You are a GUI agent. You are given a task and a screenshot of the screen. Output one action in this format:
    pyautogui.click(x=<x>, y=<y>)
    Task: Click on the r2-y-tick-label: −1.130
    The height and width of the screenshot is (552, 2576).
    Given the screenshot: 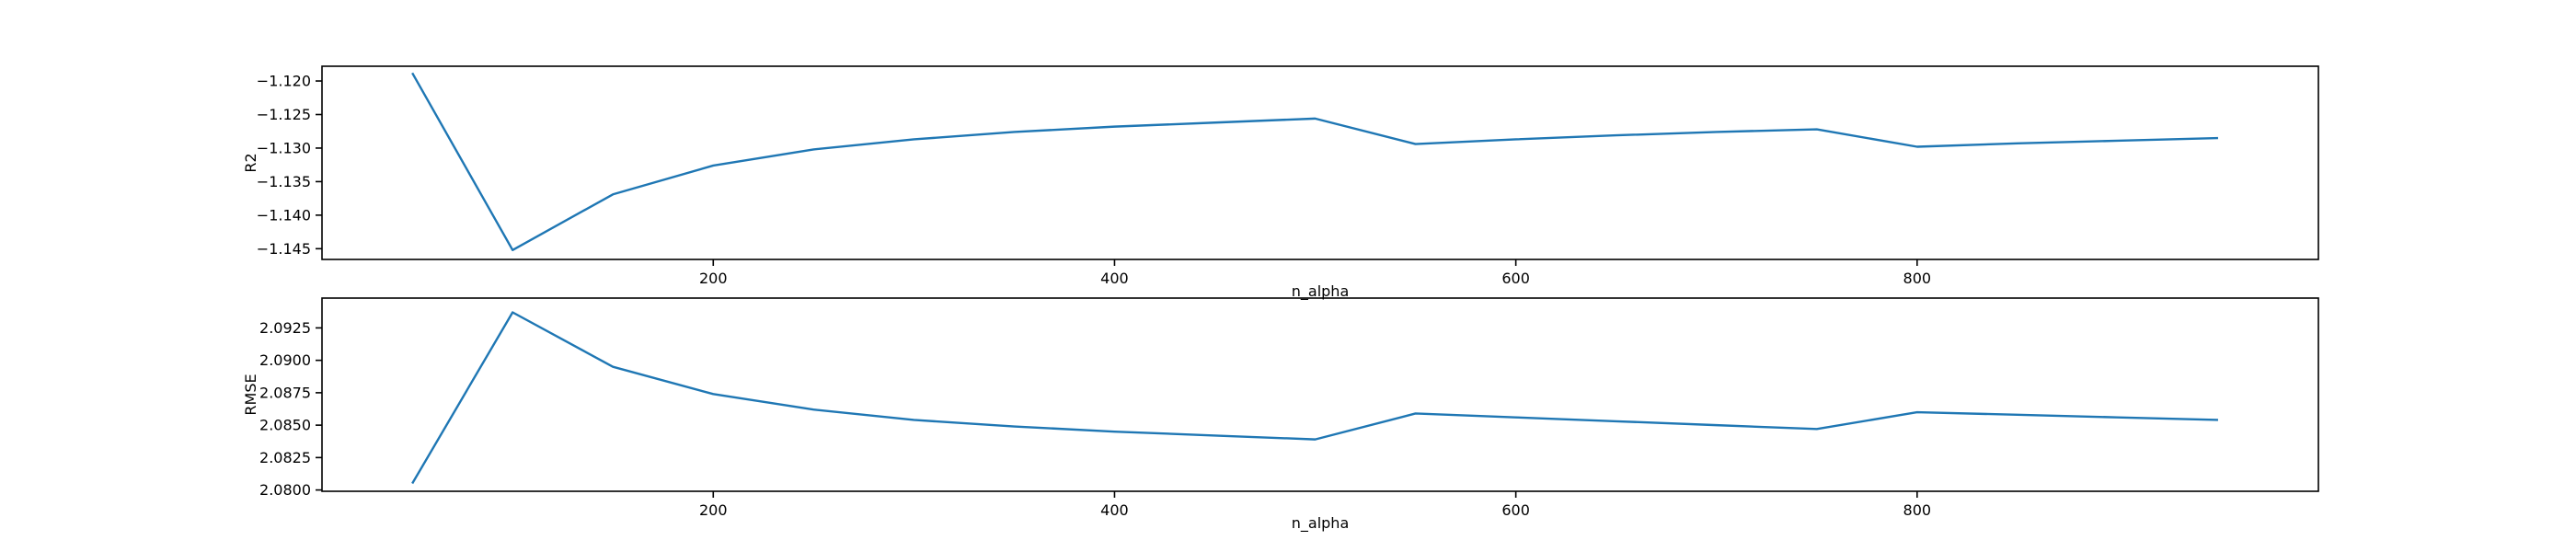 What is the action you would take?
    pyautogui.click(x=284, y=147)
    